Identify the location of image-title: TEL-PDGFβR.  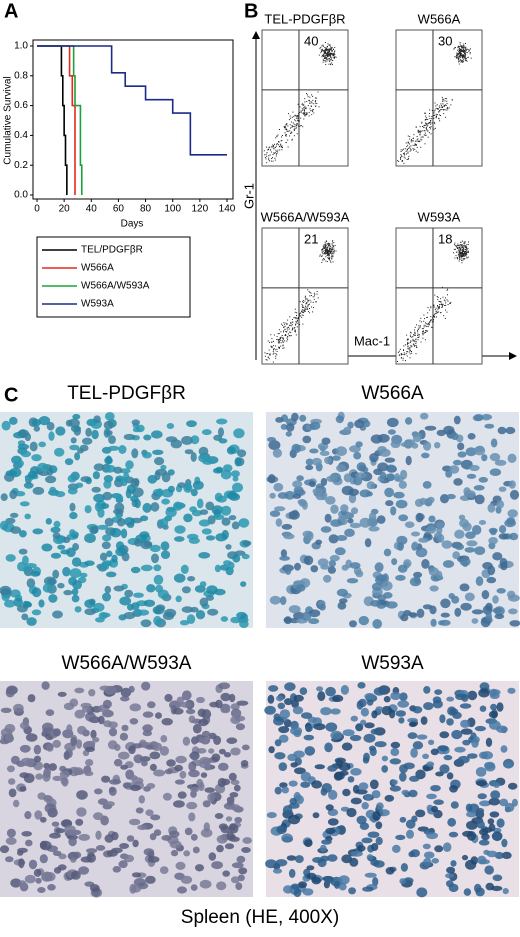
(126, 393).